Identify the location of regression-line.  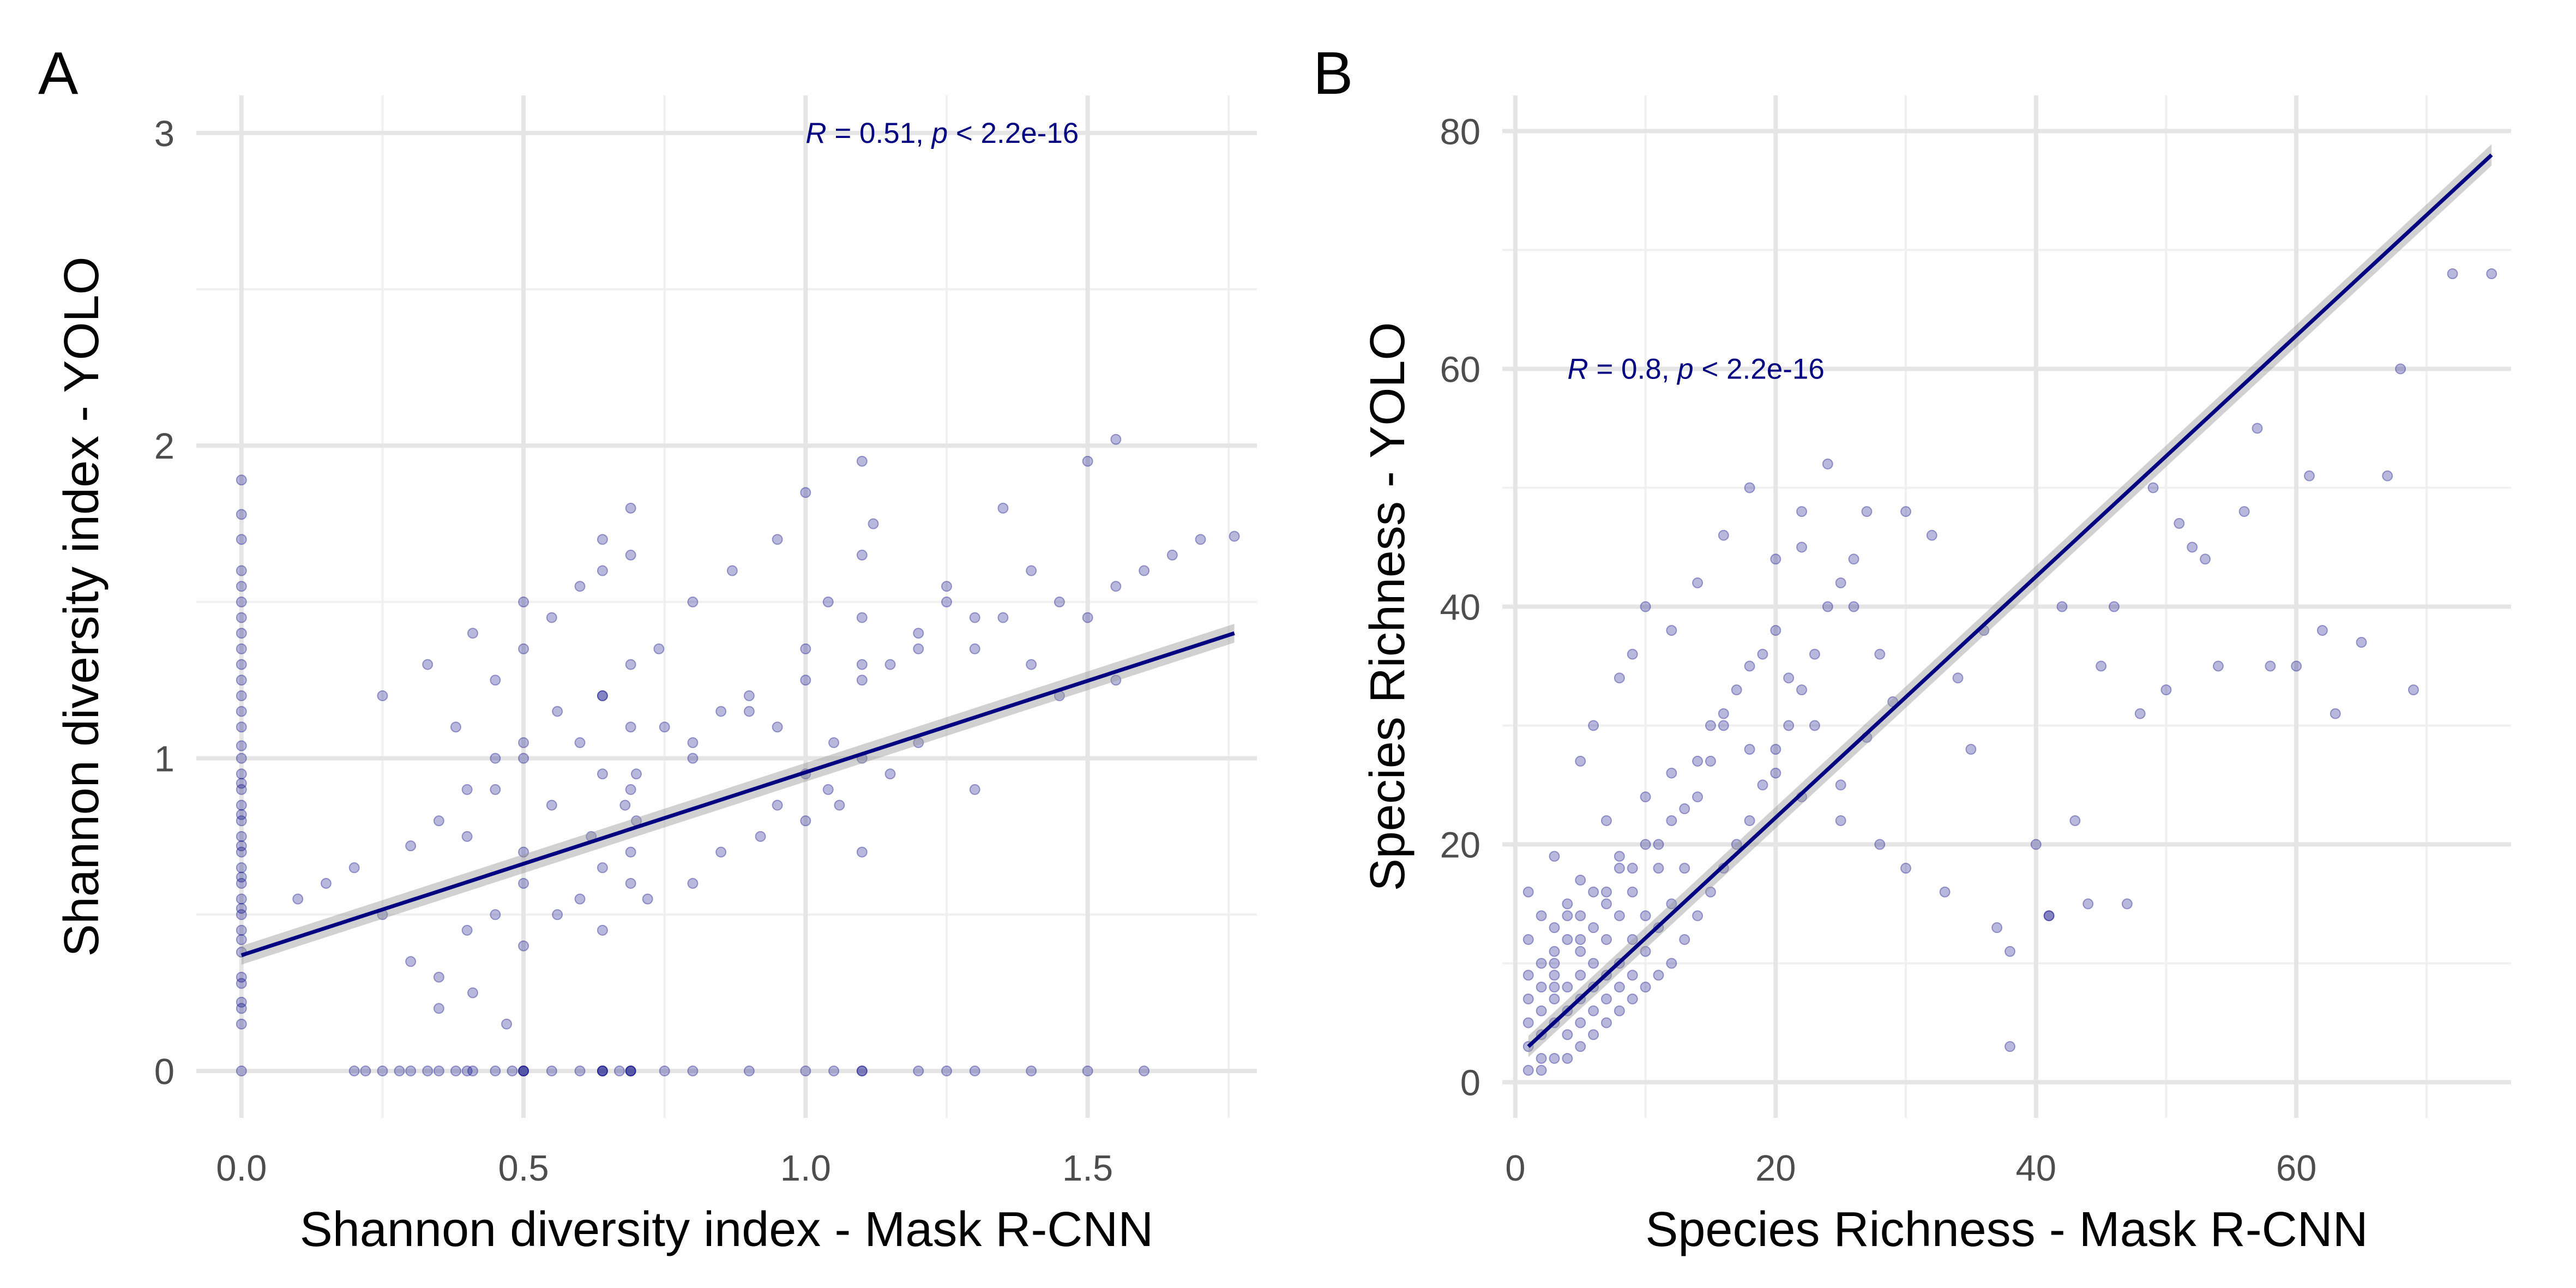
(737, 794).